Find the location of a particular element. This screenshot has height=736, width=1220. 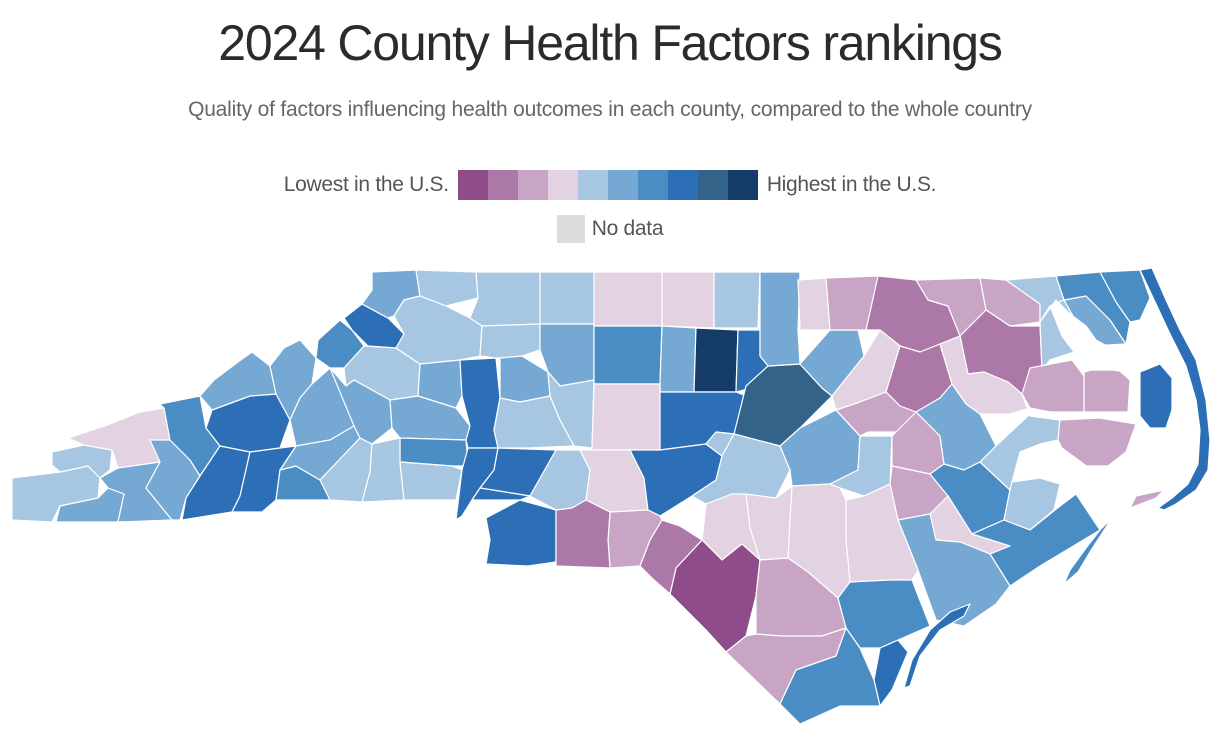

county-c81 is located at coordinates (1156, 396).